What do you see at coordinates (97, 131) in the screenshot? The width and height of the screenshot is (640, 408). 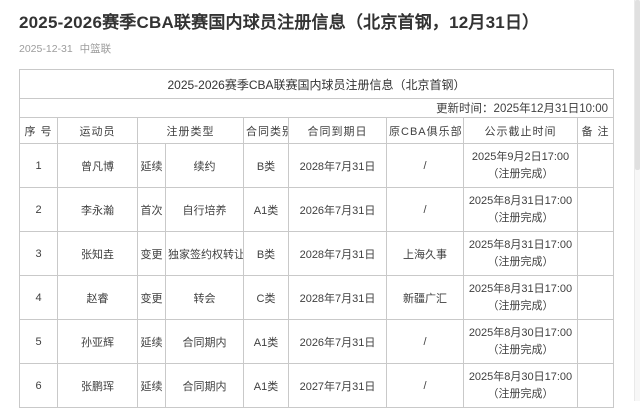 I see `col-header-player: 运动员` at bounding box center [97, 131].